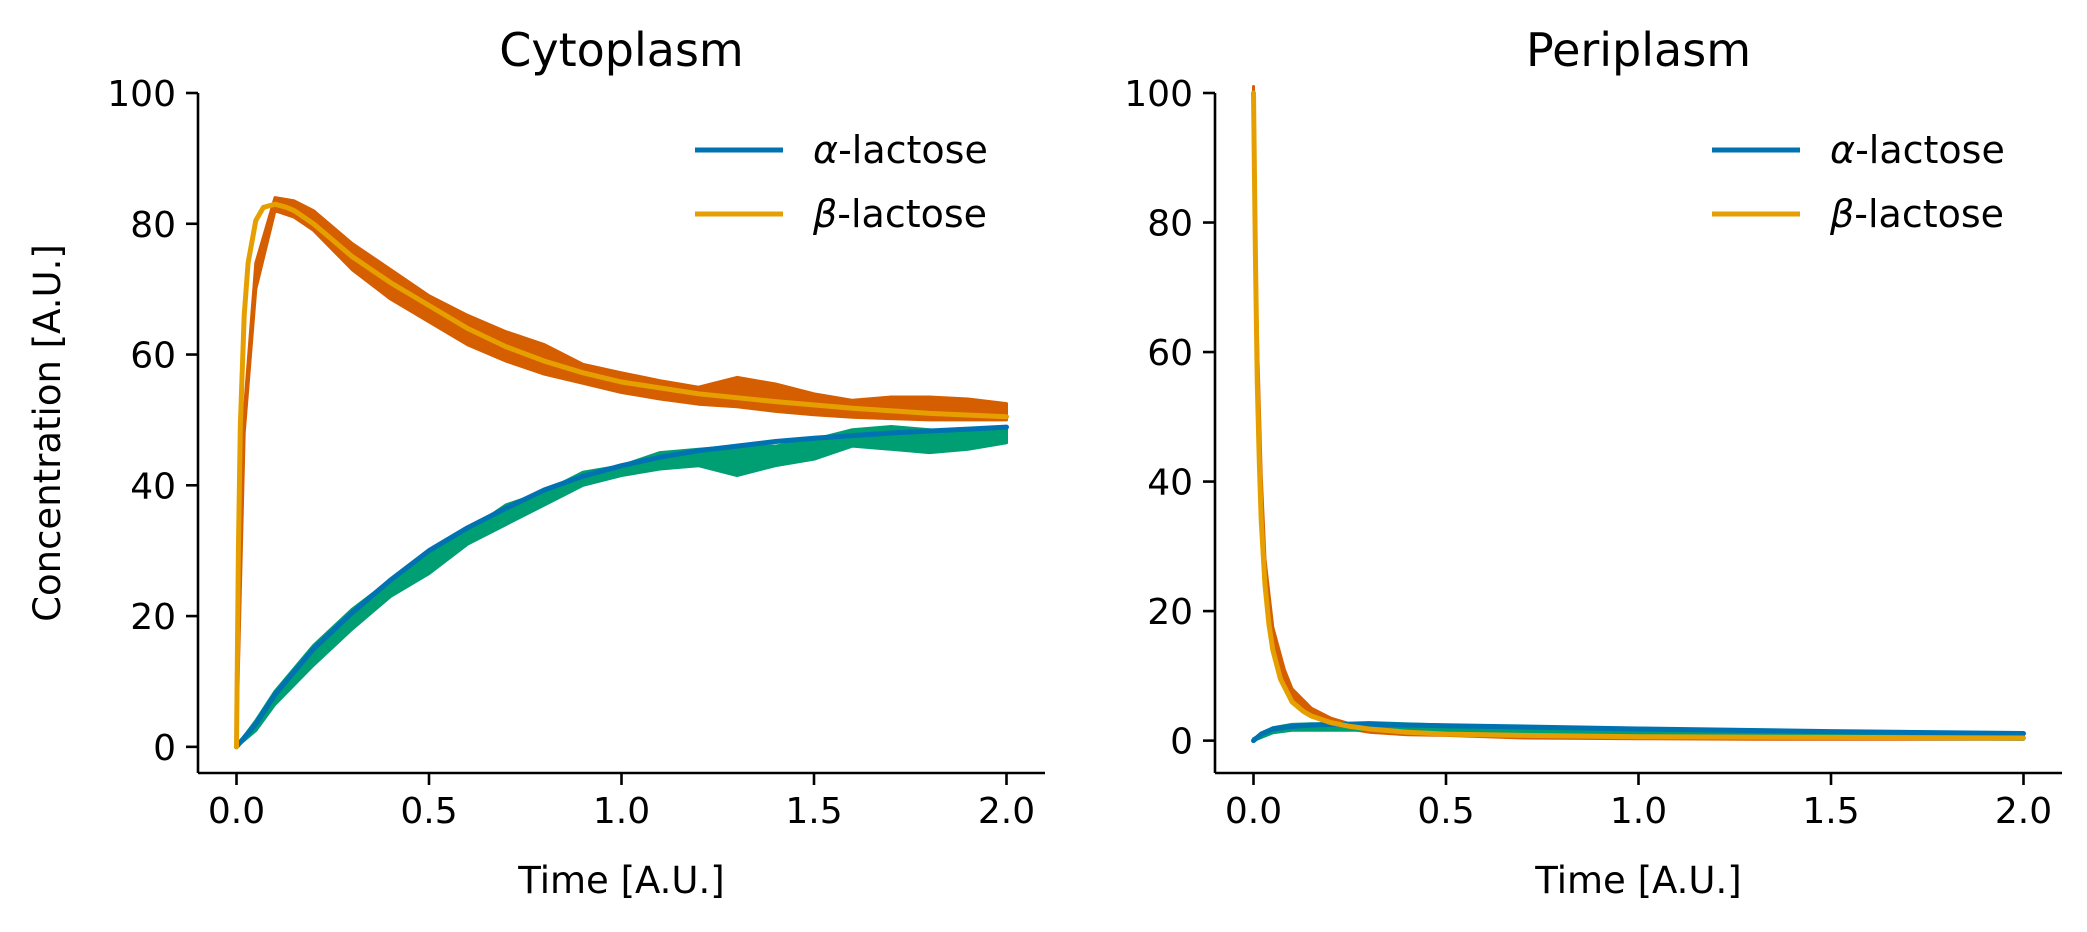 This screenshot has height=932, width=2087. Describe the element at coordinates (621, 50) in the screenshot. I see `cytoplasm-chart-title: Cytoplasm` at that location.